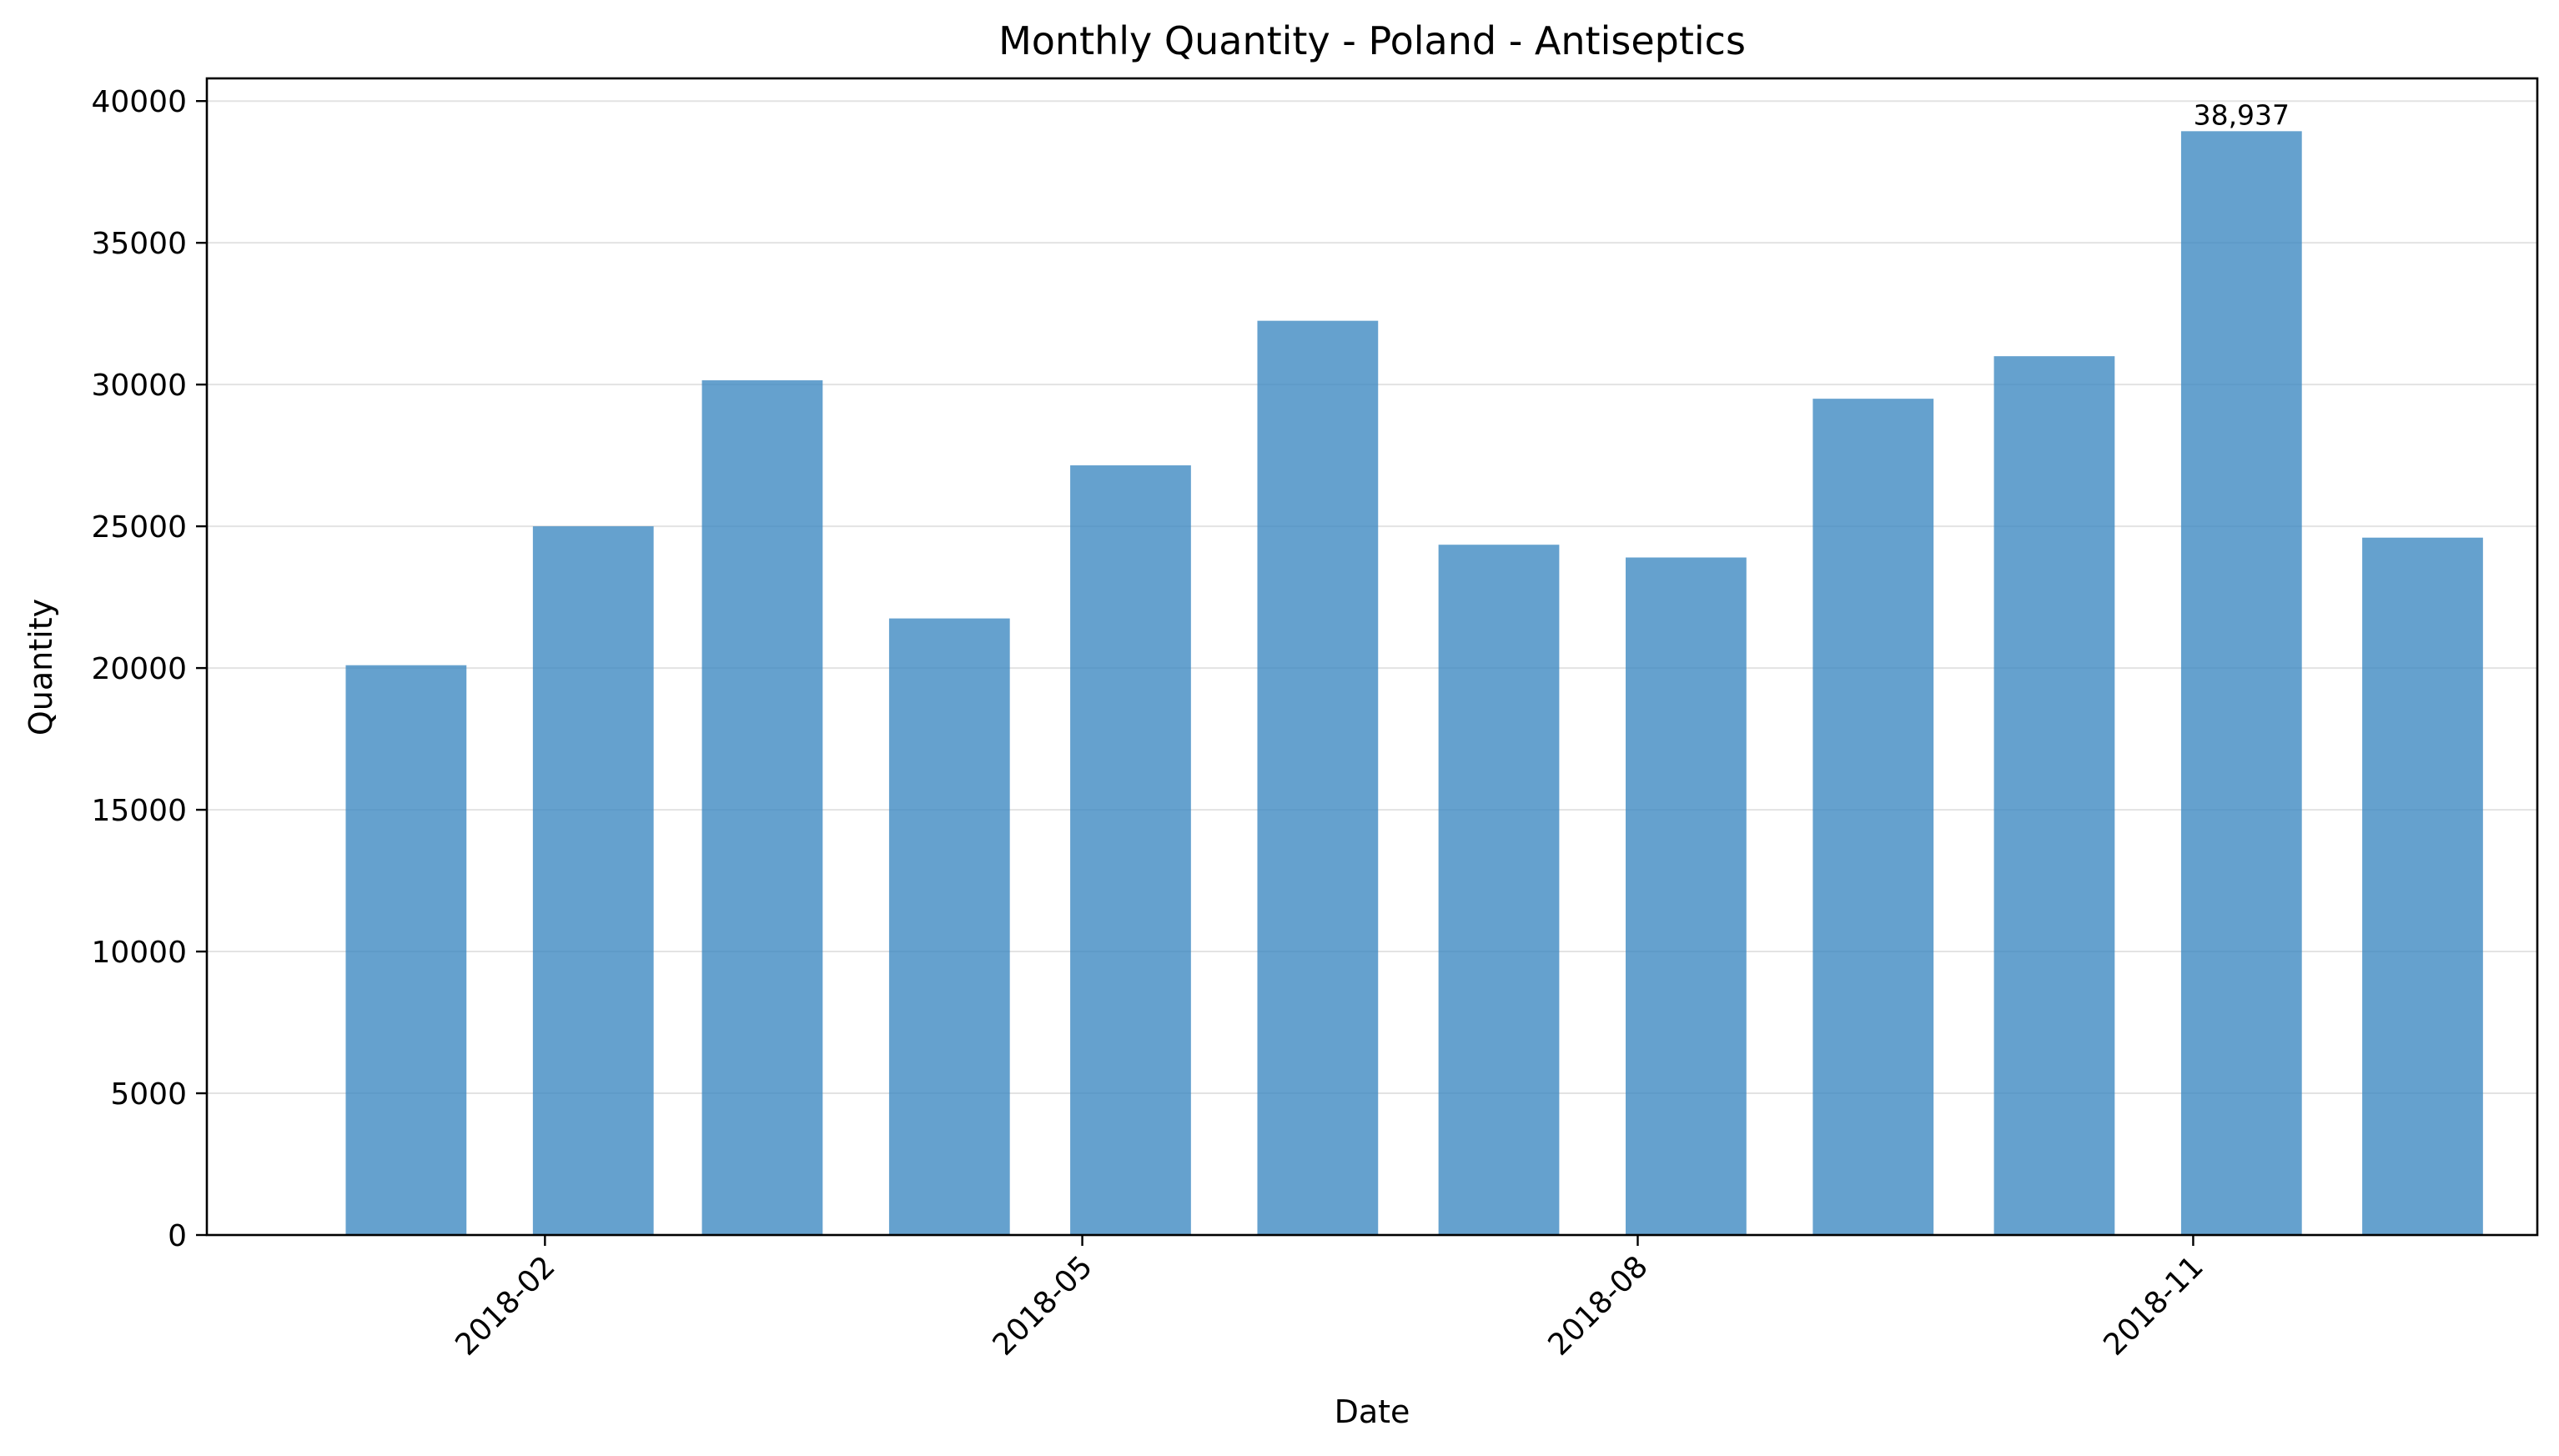 The width and height of the screenshot is (2559, 1456). Describe the element at coordinates (139, 102) in the screenshot. I see `y-tick-label: 40000` at that location.